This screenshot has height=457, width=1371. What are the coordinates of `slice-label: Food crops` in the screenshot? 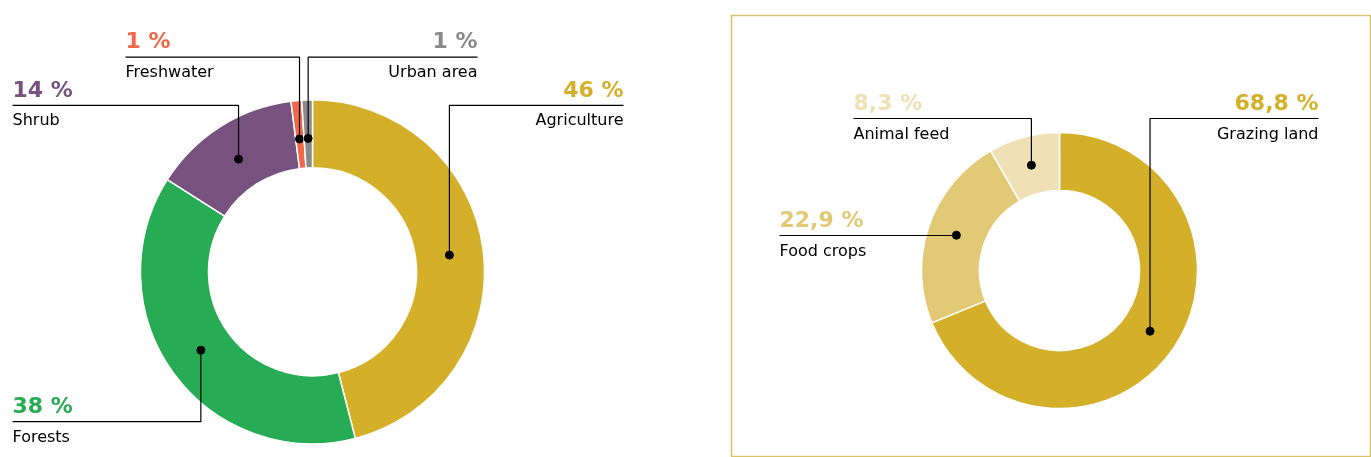 It's located at (823, 250).